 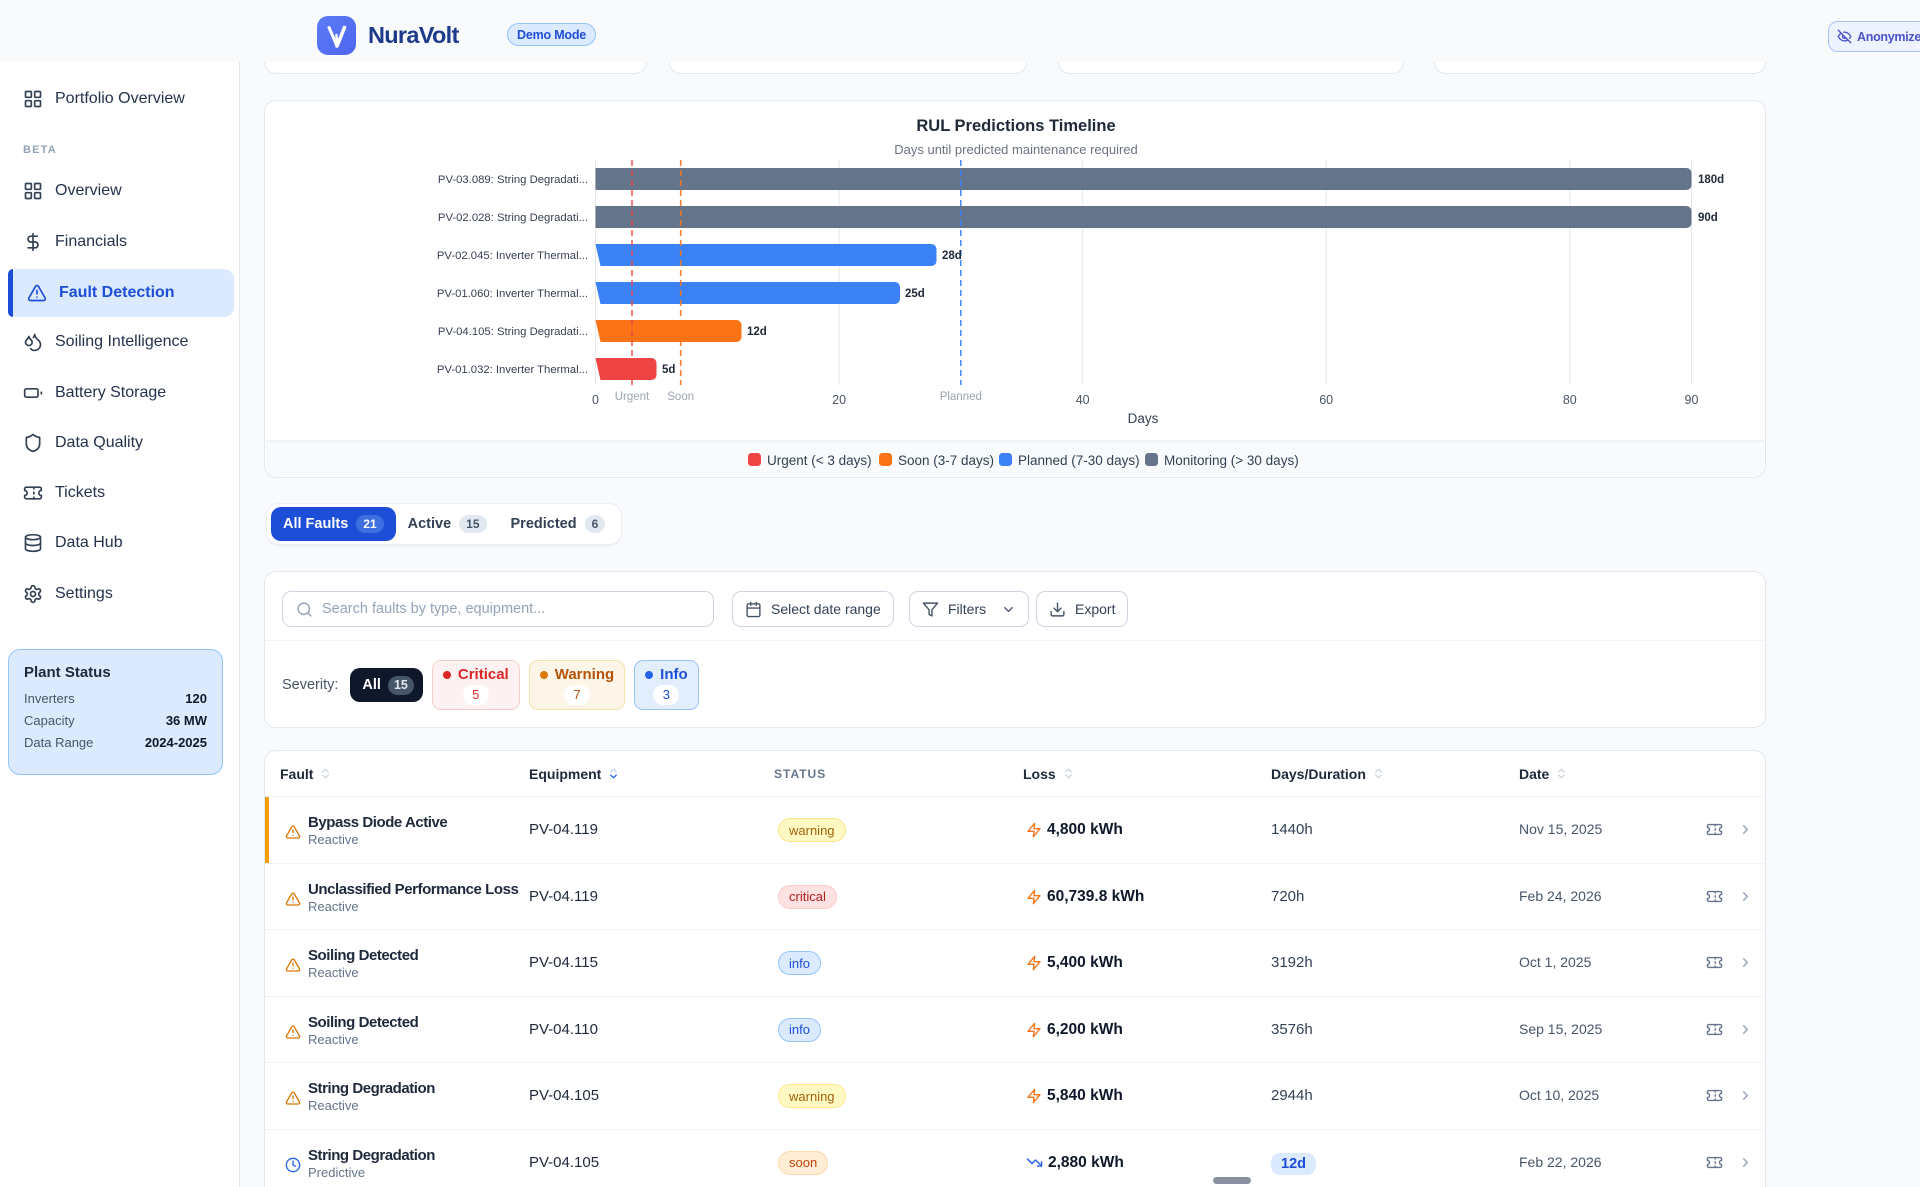 I want to click on svg-text: 80, so click(x=1570, y=400).